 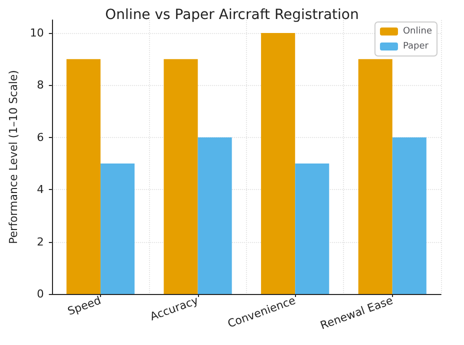 What do you see at coordinates (13, 157) in the screenshot?
I see `y-axis-title: Performance Level (1–10 Scale)` at bounding box center [13, 157].